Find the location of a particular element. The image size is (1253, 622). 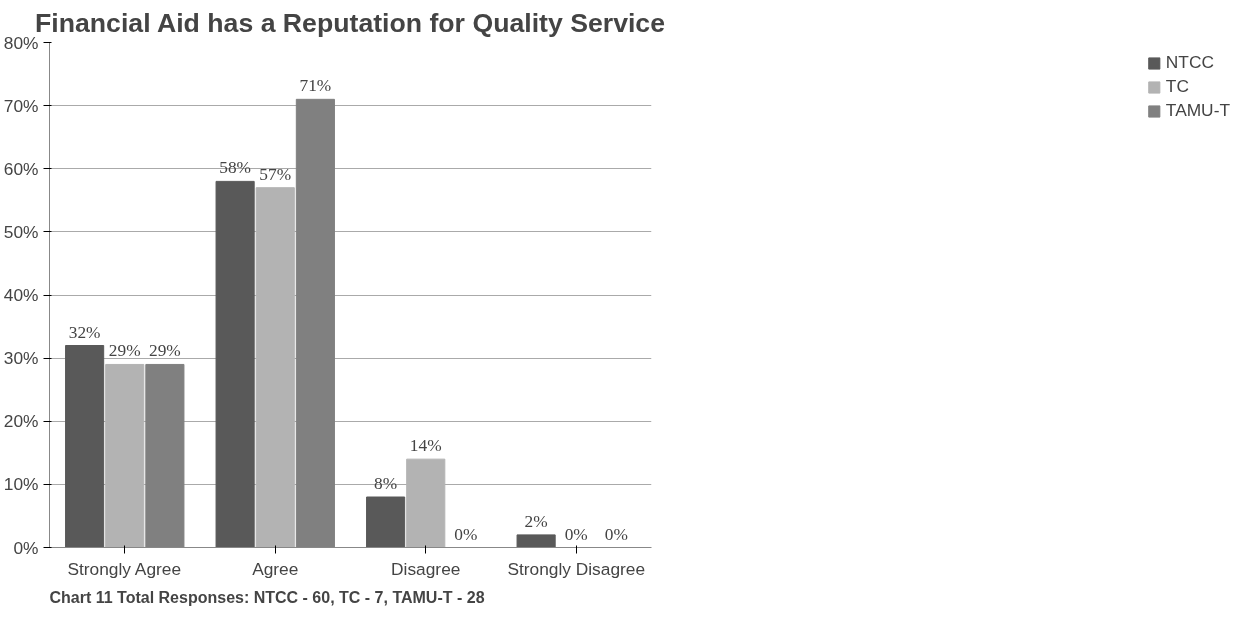

data-label: 58% is located at coordinates (235, 168).